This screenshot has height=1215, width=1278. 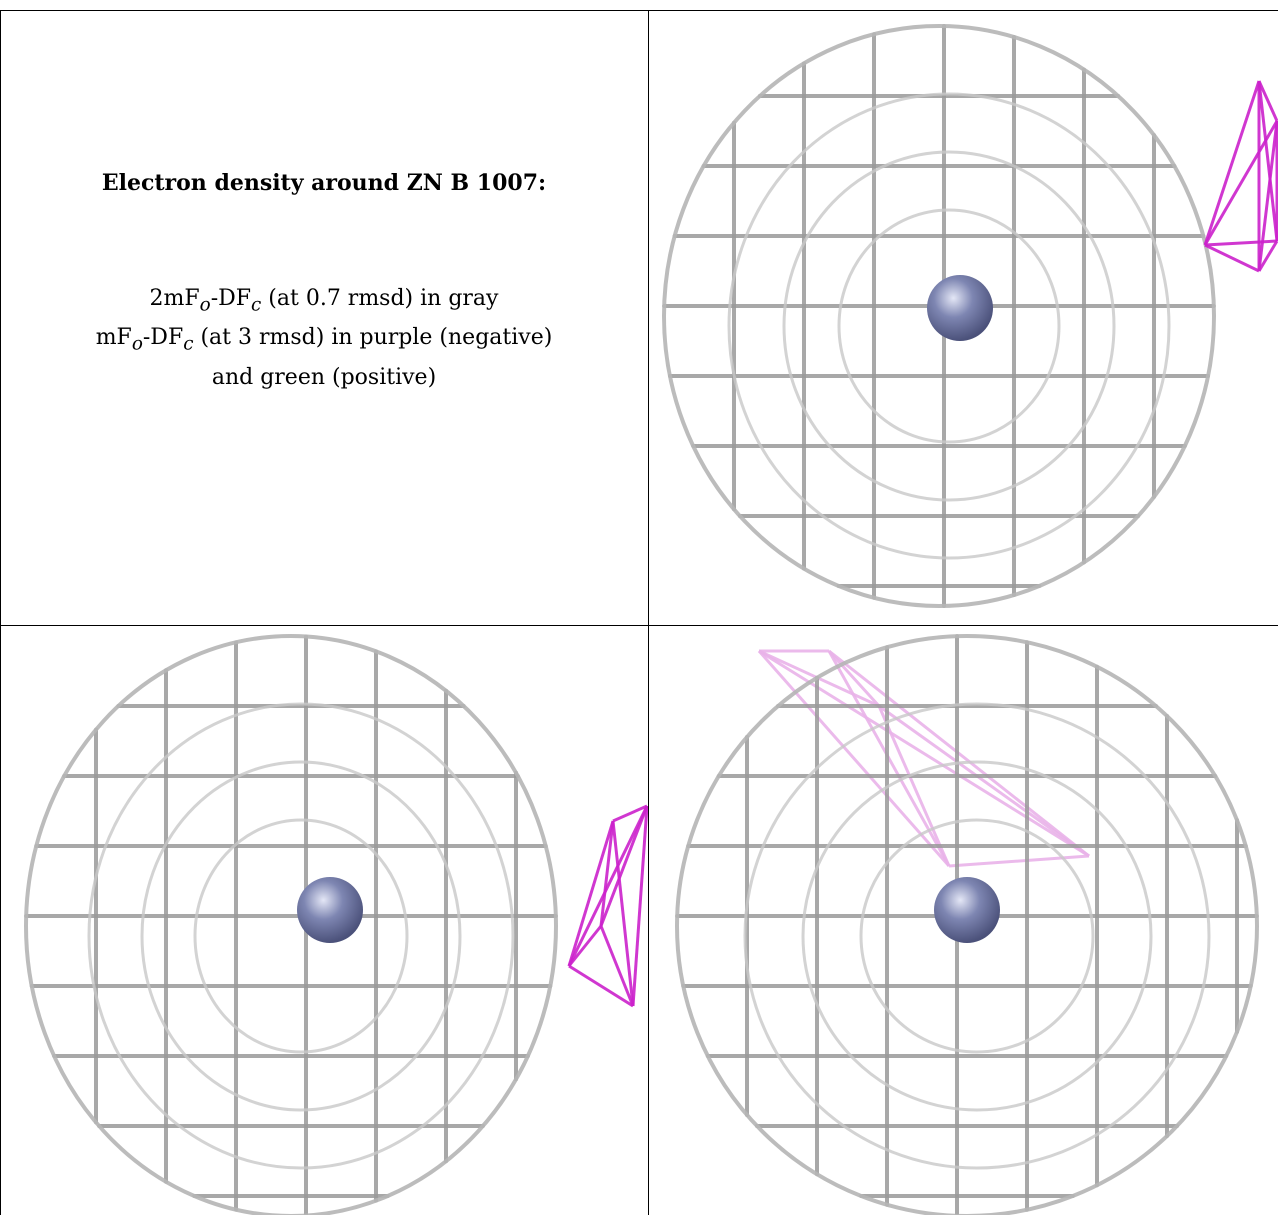 I want to click on caption-line-mfo-dfc: mFo-DFc (at 3 rmsd) in purple (negative), so click(x=324, y=340).